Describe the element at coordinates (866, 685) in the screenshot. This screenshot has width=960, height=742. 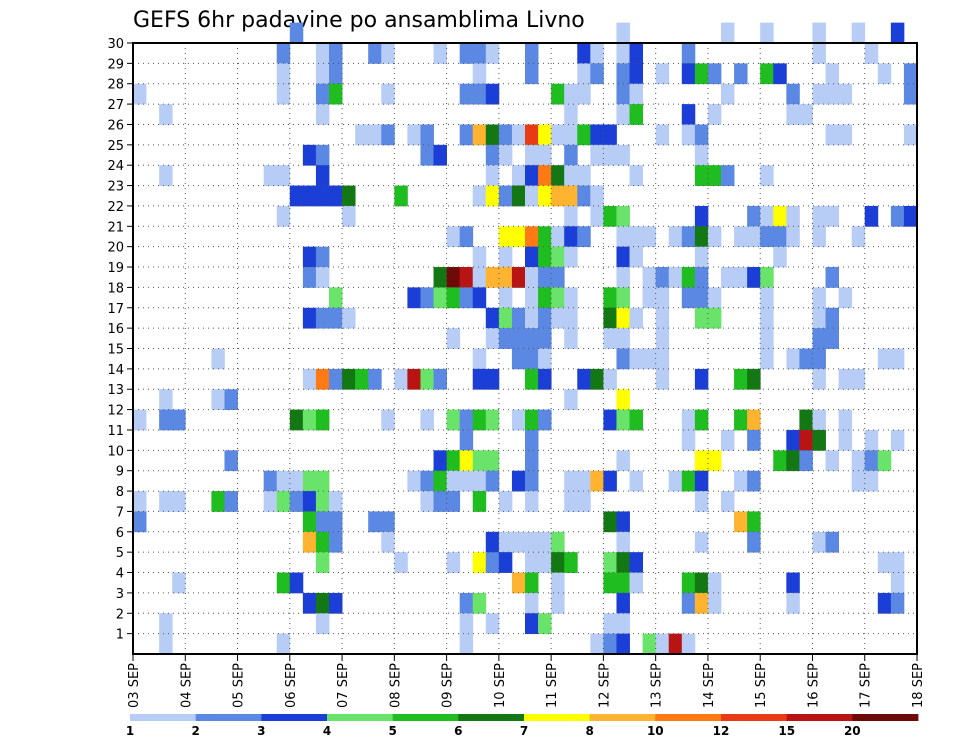
I see `x-tick-label: 17 SEP` at that location.